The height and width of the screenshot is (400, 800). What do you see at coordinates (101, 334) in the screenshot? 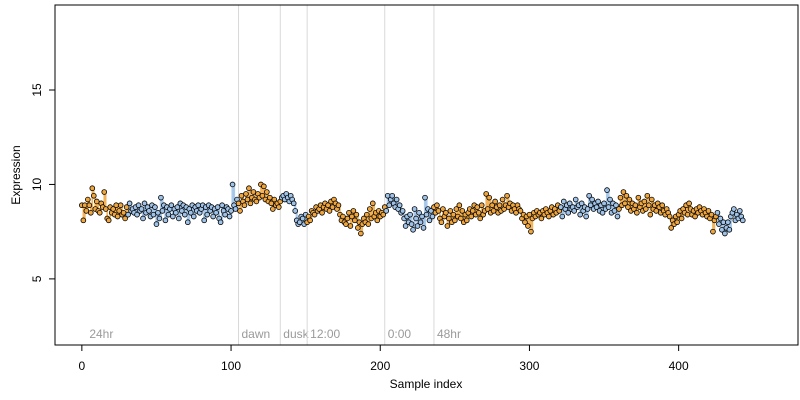
I see `annotation-label: 24hr` at bounding box center [101, 334].